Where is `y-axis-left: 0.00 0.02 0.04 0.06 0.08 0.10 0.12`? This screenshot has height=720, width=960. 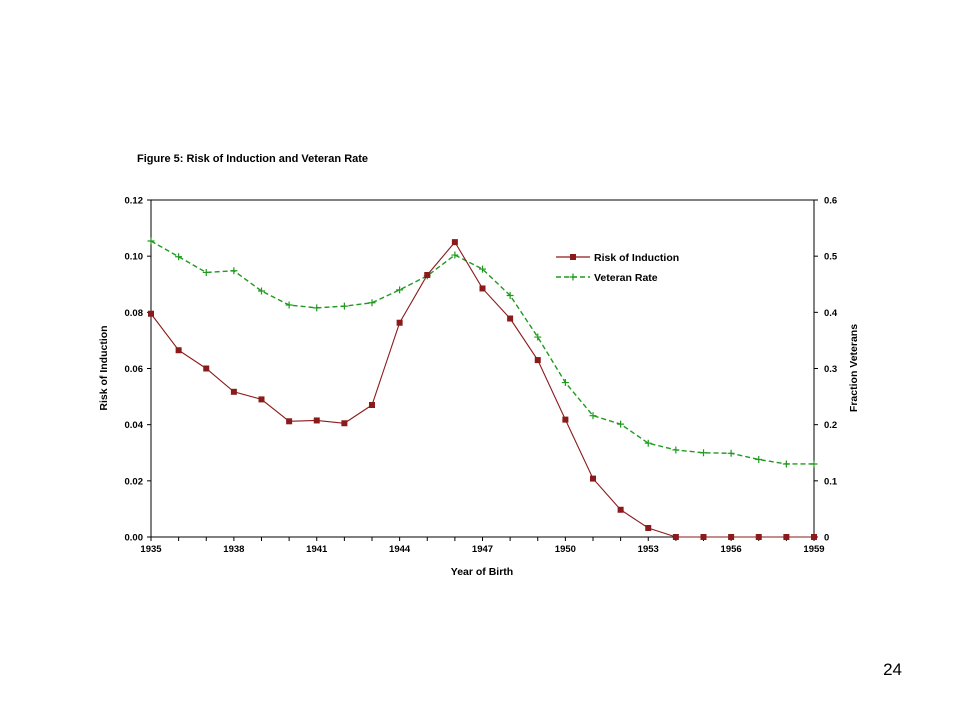
y-axis-left: 0.00 0.02 0.04 0.06 0.08 0.10 0.12 is located at coordinates (138, 370).